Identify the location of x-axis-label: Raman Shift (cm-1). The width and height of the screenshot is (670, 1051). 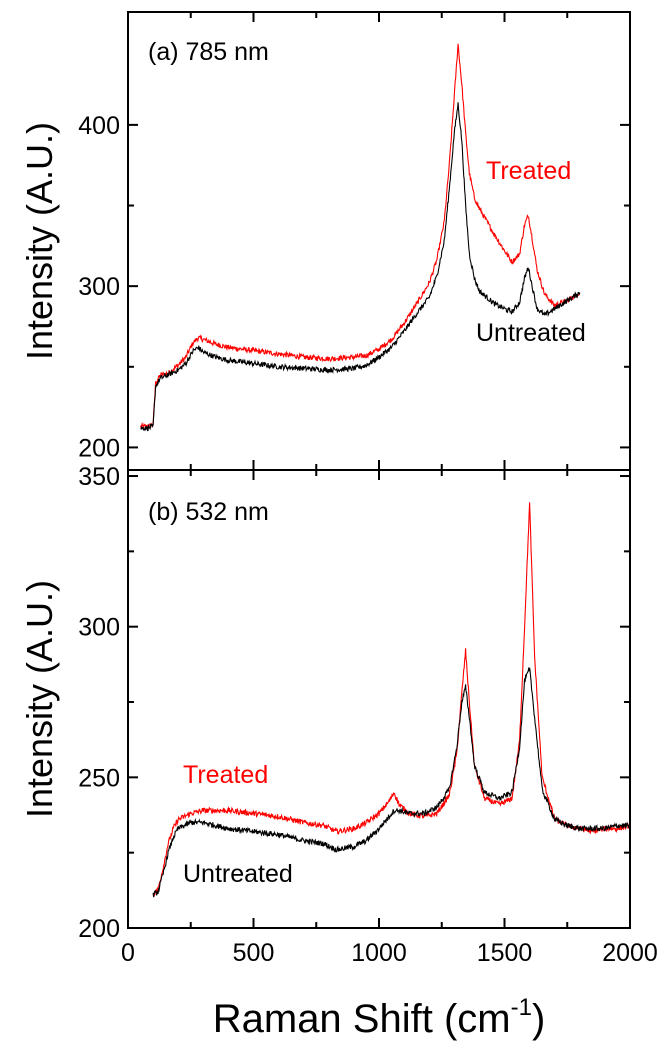
(379, 1017).